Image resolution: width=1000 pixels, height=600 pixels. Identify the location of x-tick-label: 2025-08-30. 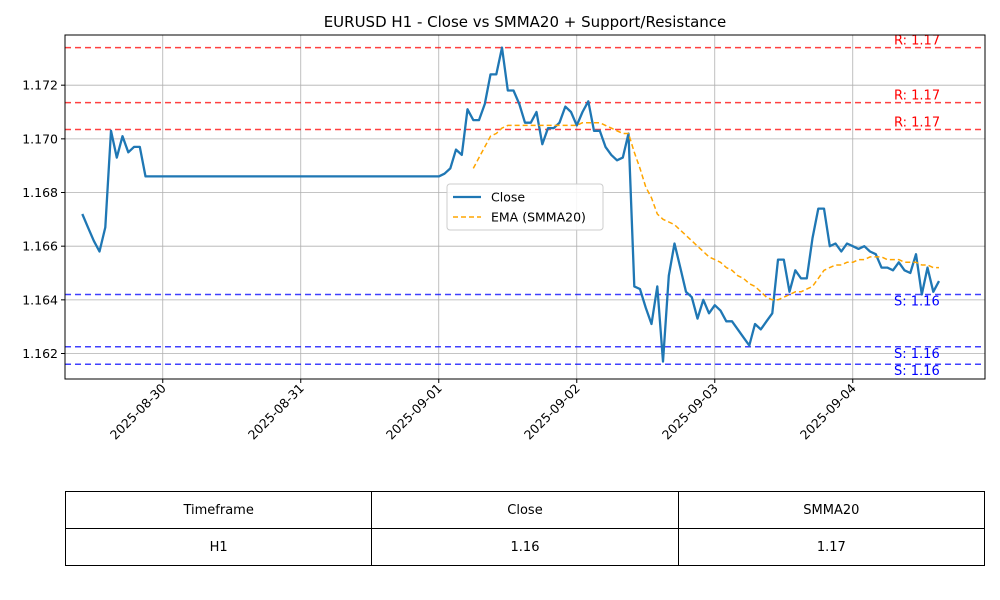
(138, 411).